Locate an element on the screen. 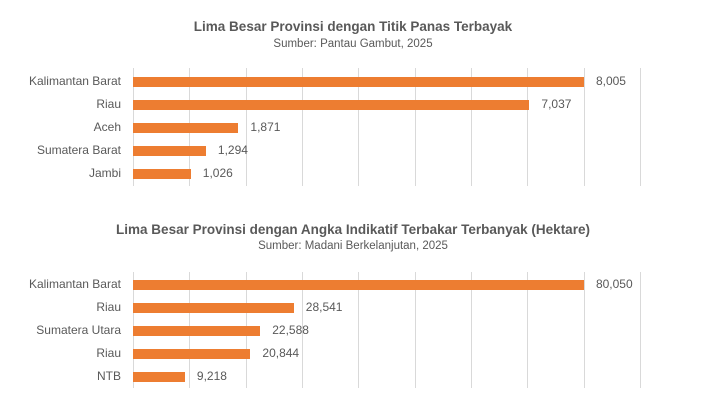  chart-subtitle: Sumber: Pantau Gambut, 2025 is located at coordinates (353, 44).